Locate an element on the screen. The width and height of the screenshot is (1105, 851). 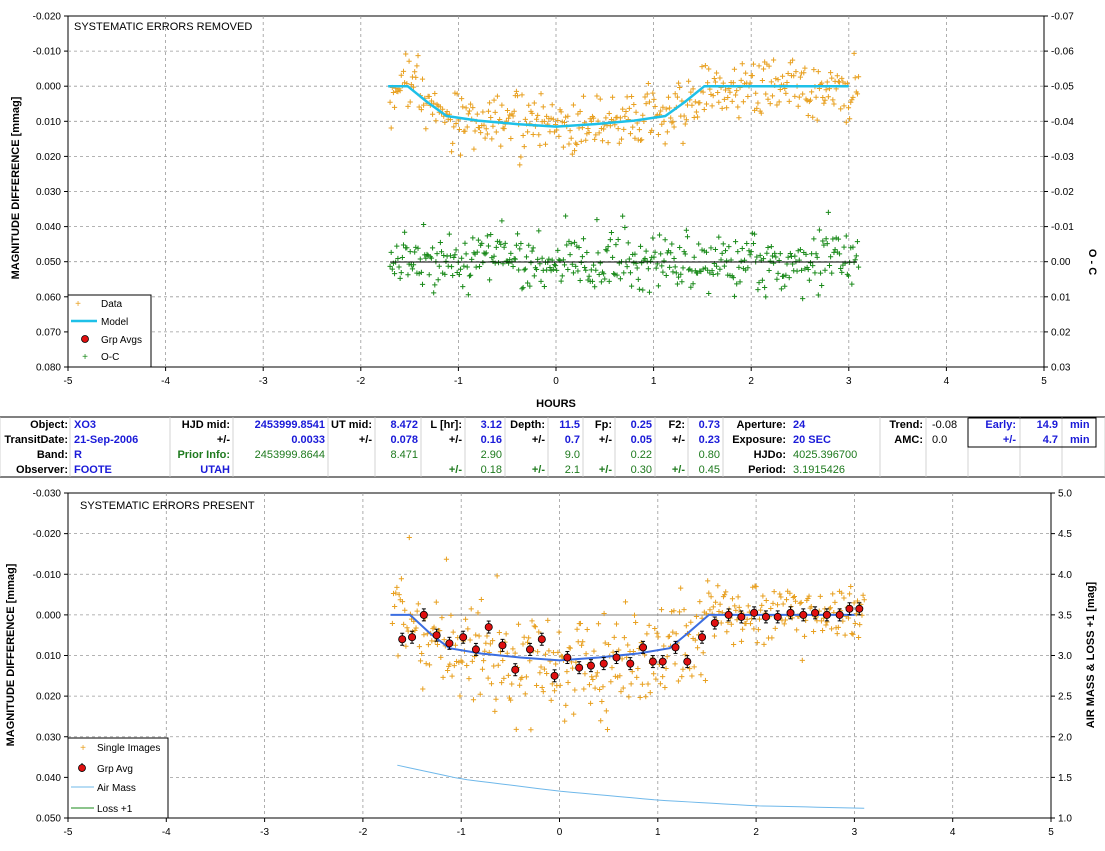
grp-avg-point is located at coordinates (714, 623).